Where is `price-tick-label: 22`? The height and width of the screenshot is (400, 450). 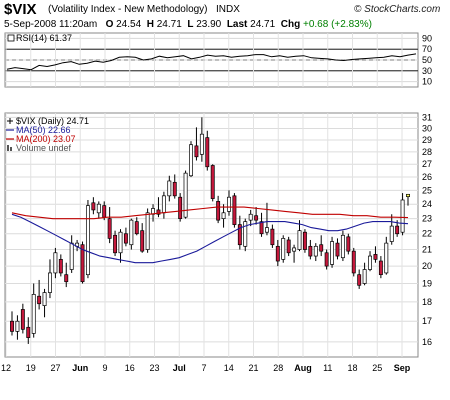 price-tick-label: 22 is located at coordinates (427, 234).